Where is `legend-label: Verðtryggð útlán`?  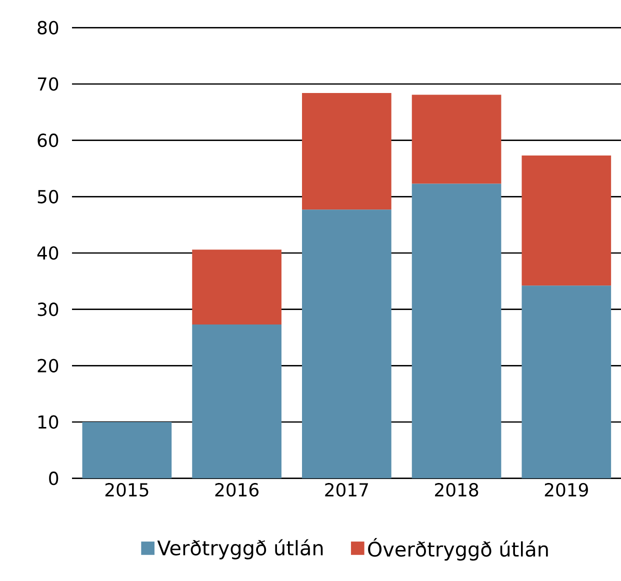
legend-label: Verðtryggð útlán is located at coordinates (240, 549).